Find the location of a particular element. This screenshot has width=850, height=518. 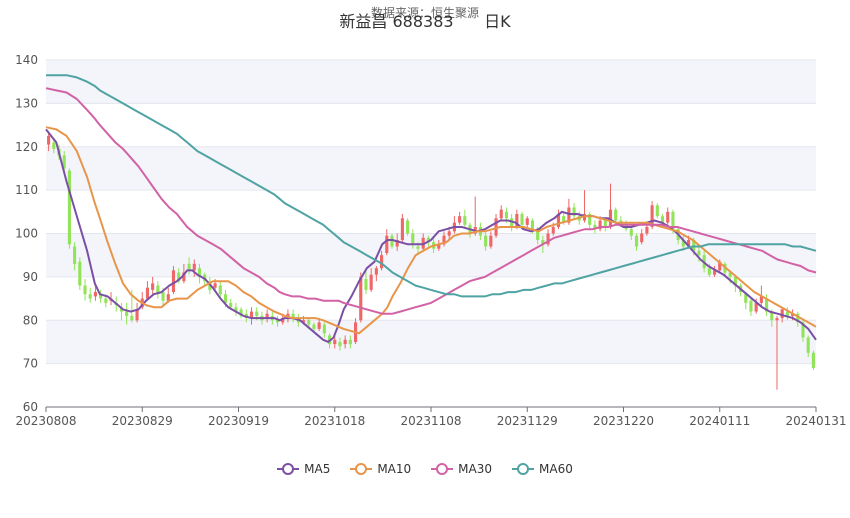

y-tick-label: 130 is located at coordinates (26, 103).